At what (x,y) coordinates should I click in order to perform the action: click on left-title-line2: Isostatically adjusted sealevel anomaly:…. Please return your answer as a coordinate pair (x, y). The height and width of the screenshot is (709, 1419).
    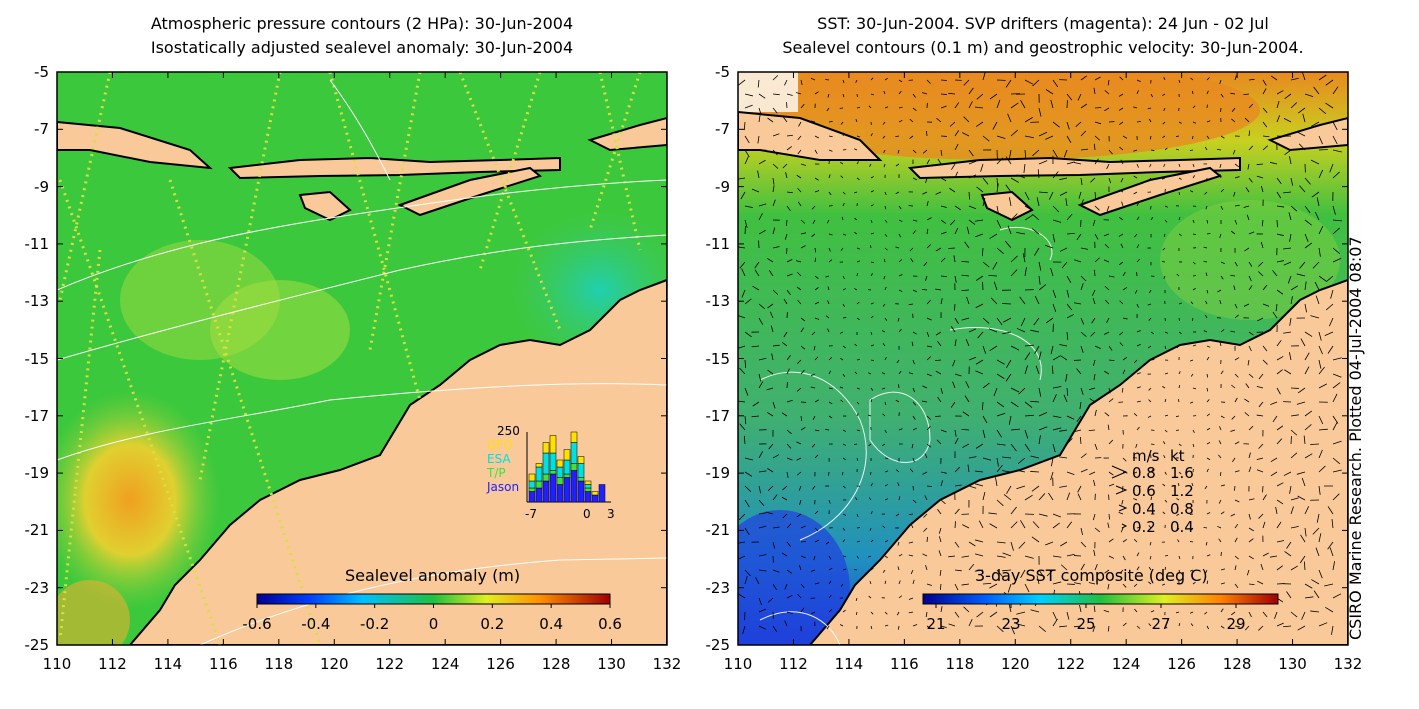
    Looking at the image, I should click on (362, 47).